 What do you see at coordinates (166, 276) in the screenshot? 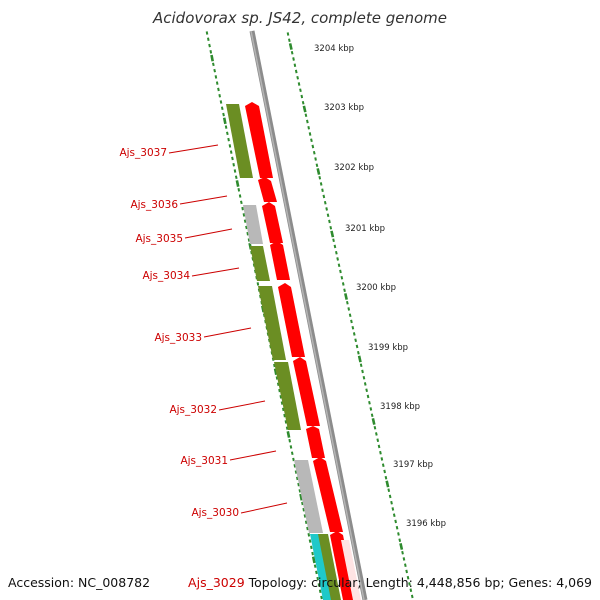
I see `gene-label-ajs-3034: Ajs_3034` at bounding box center [166, 276].